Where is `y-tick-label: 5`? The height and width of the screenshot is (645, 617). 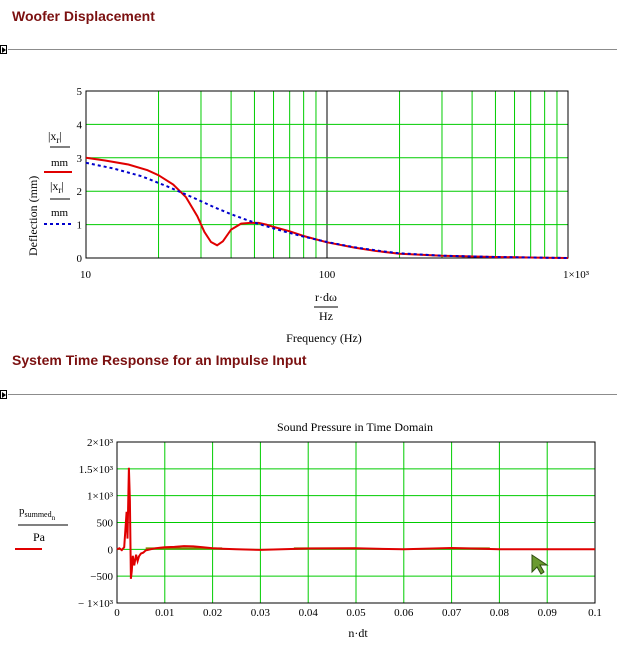 y-tick-label: 5 is located at coordinates (80, 92).